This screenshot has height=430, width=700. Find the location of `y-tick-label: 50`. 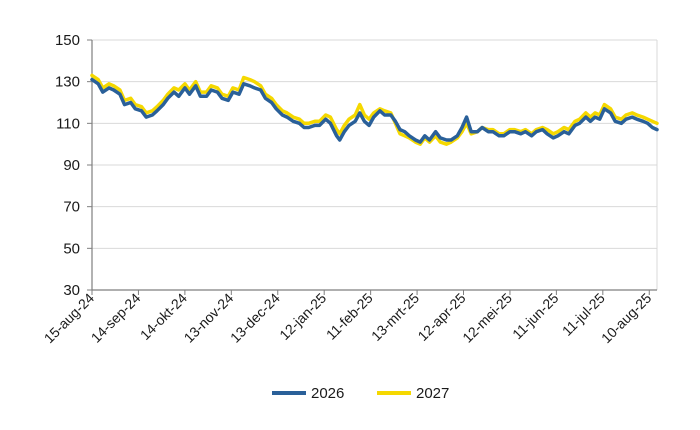

y-tick-label: 50 is located at coordinates (71, 248).